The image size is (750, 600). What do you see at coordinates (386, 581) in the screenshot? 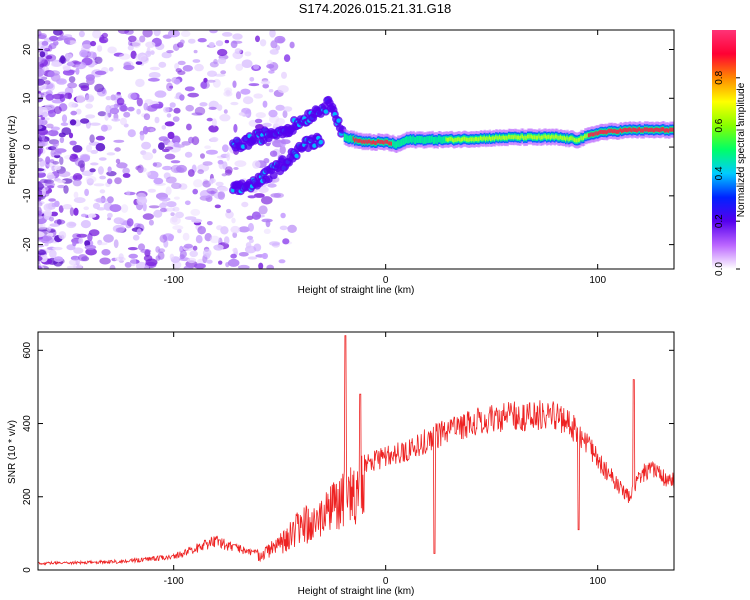
I see `x-tick-label: 0` at bounding box center [386, 581].